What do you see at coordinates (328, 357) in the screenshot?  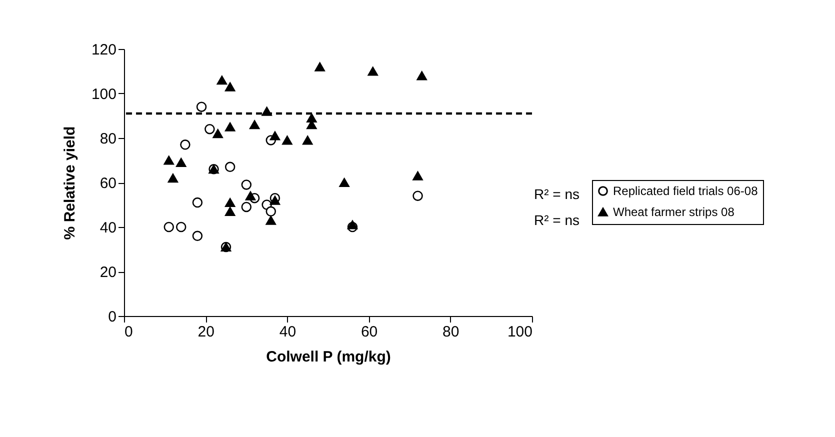 I see `x-axis-title: Colwell P (mg/kg)` at bounding box center [328, 357].